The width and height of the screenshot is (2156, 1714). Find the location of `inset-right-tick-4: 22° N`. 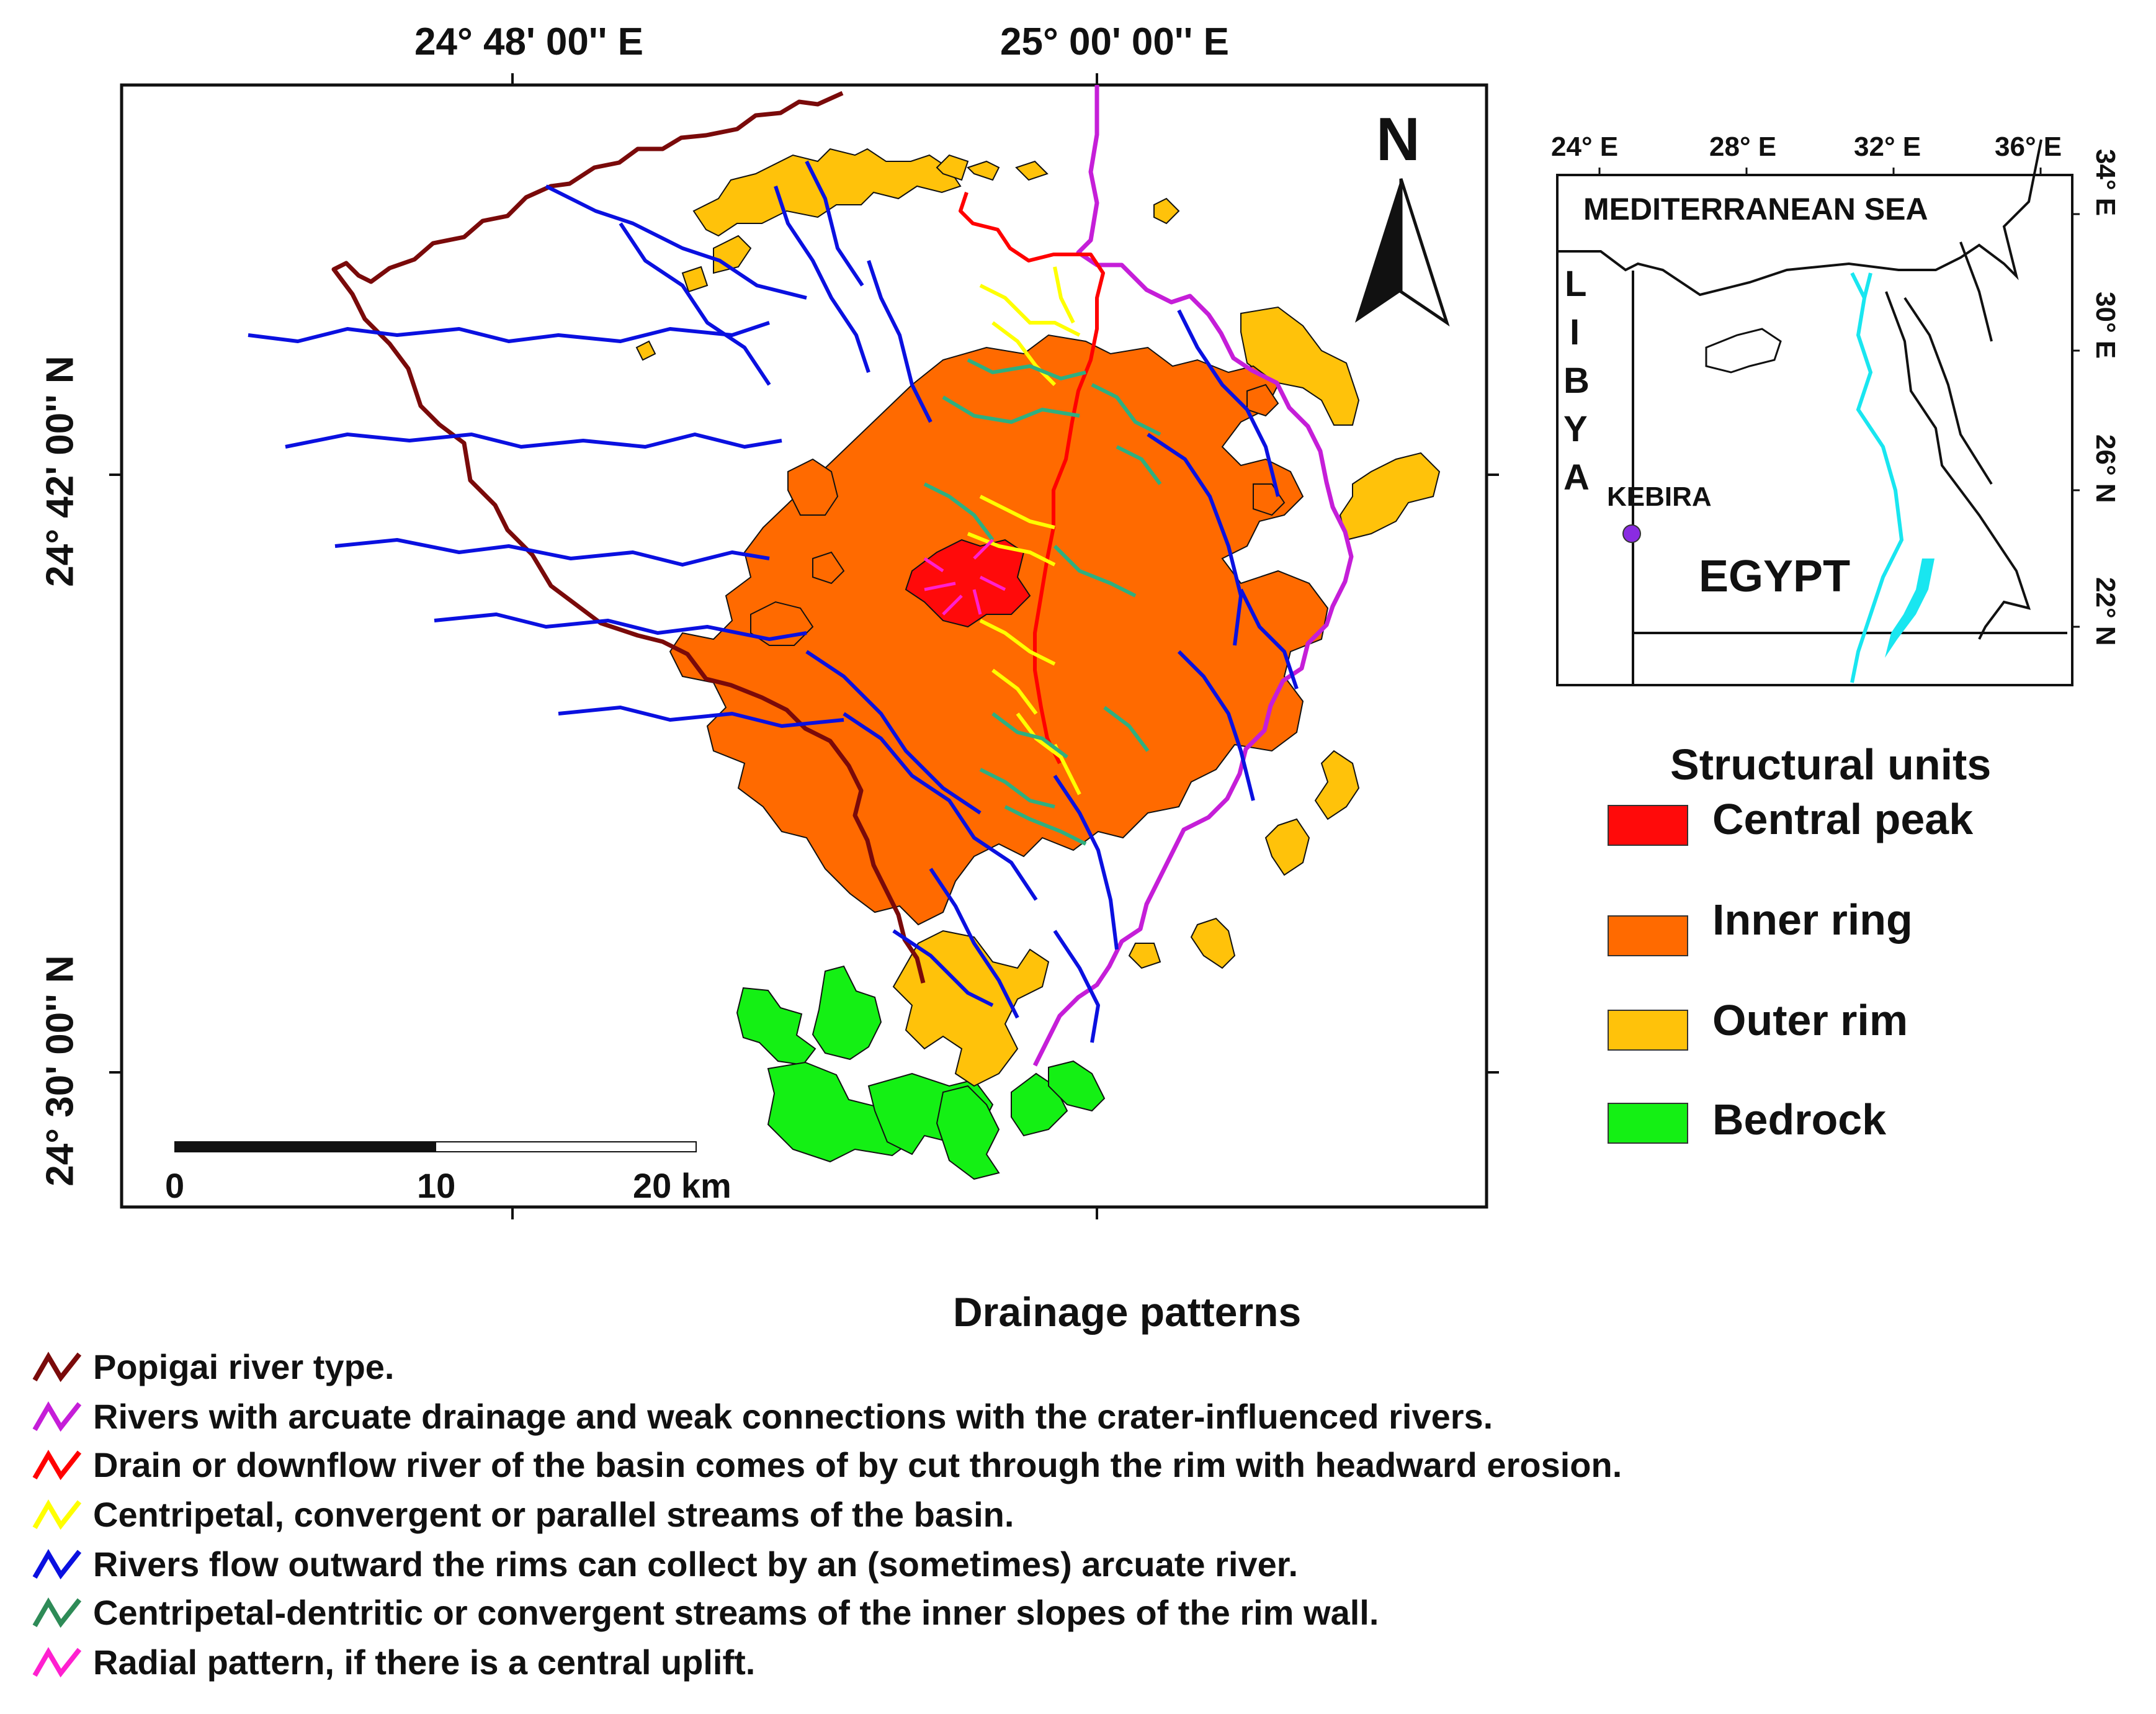

inset-right-tick-4: 22° N is located at coordinates (2105, 611).